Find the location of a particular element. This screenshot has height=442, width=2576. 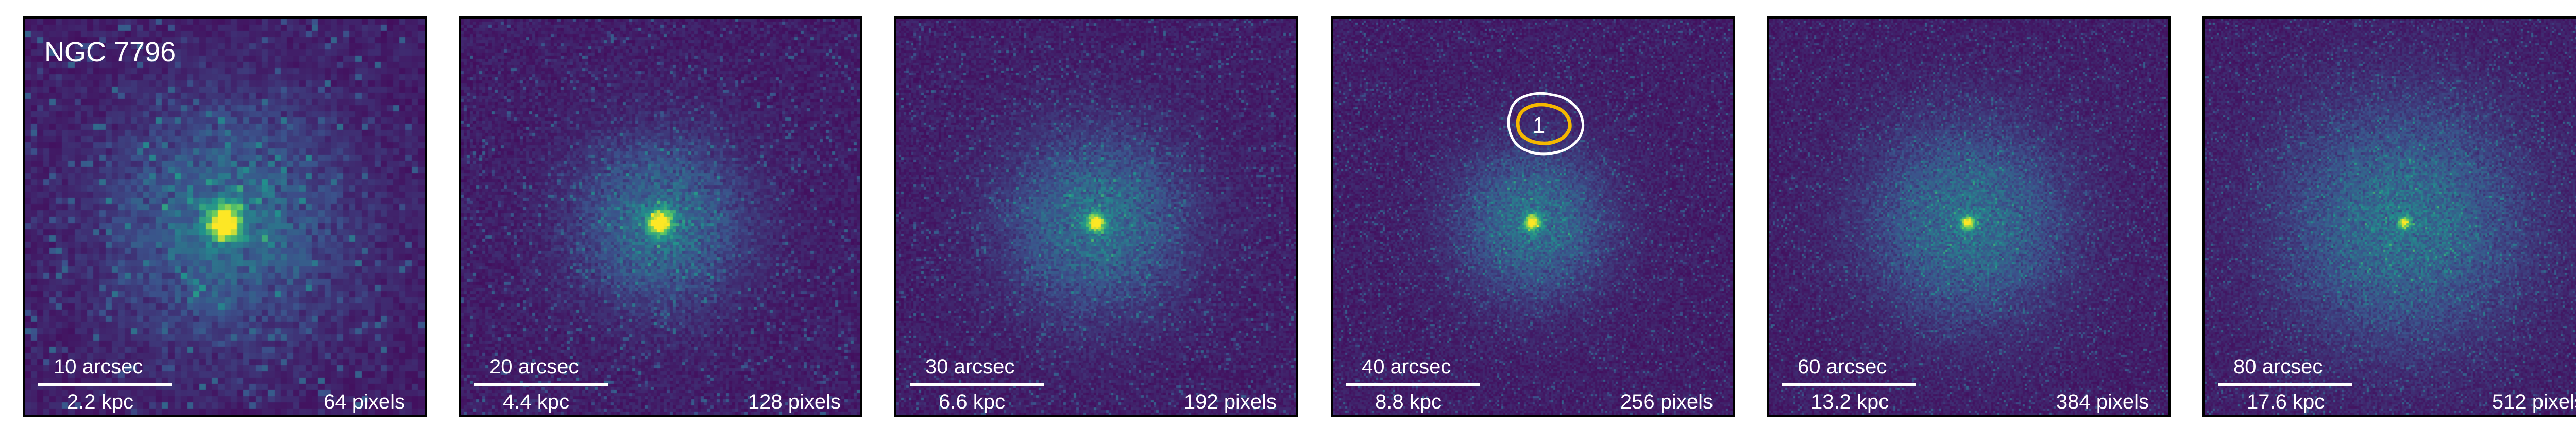

scale-kpc-label: 13.2 kpc is located at coordinates (1850, 401).